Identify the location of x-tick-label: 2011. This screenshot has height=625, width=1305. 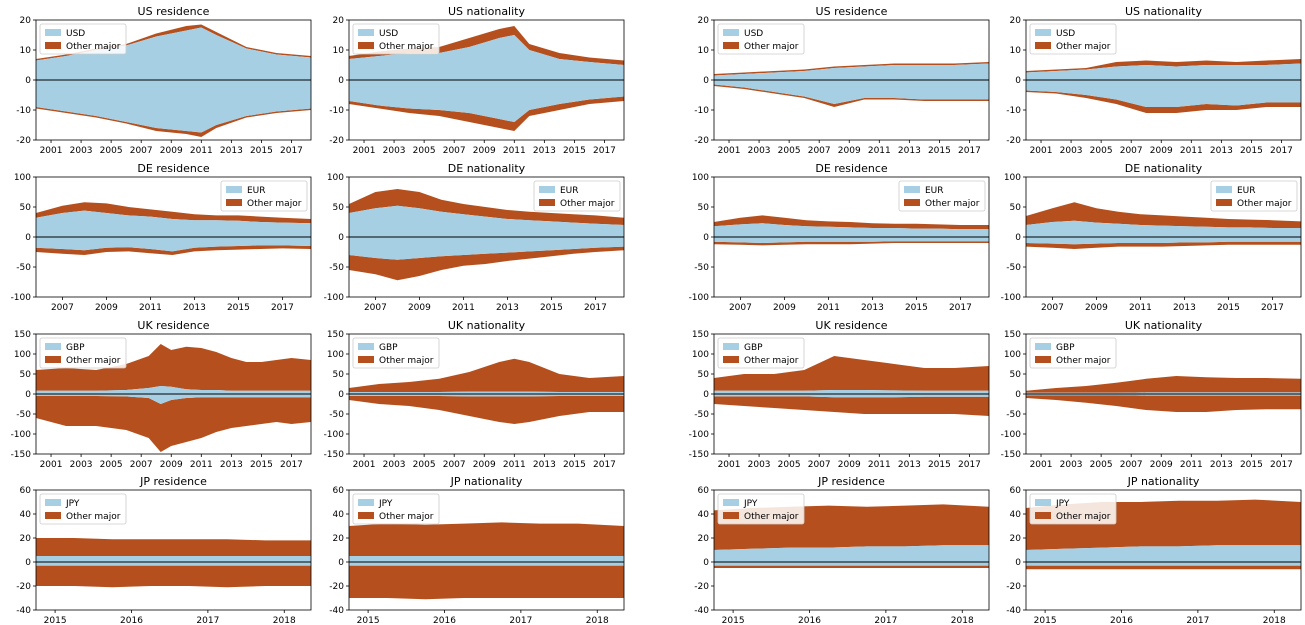
(1191, 465).